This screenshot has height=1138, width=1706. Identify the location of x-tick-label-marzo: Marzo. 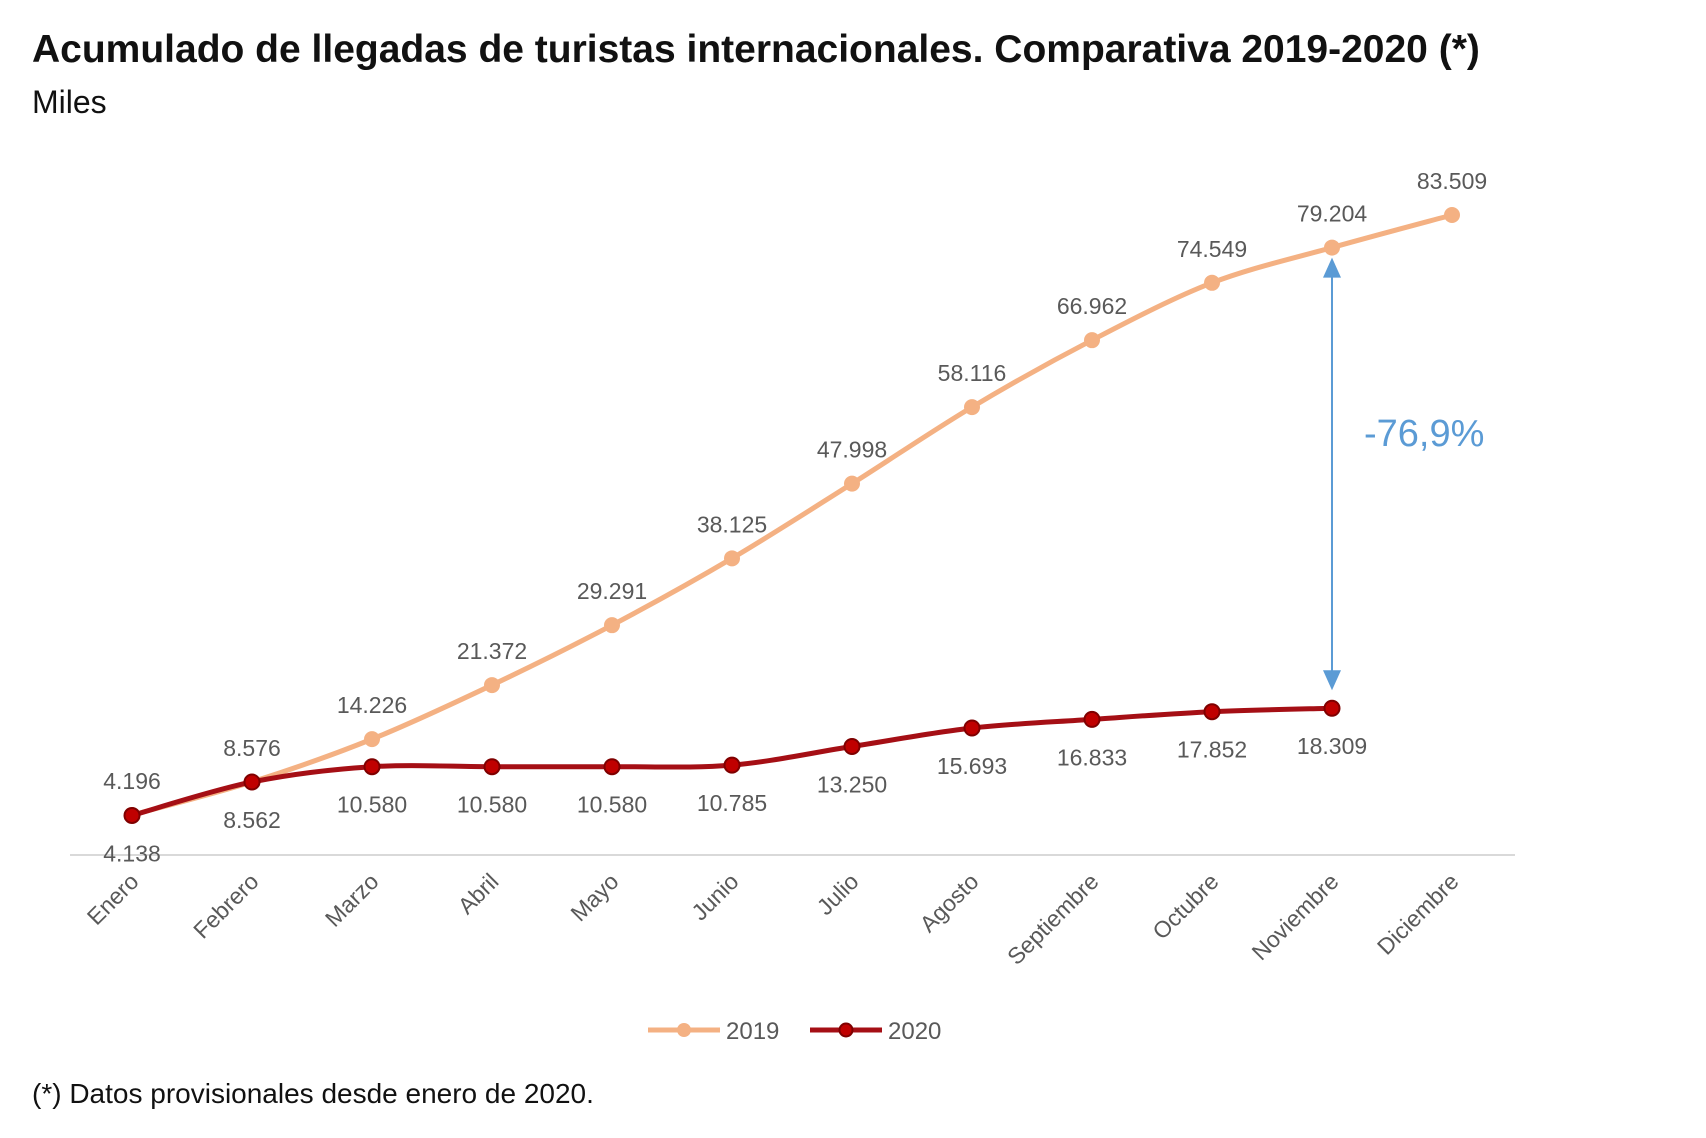
(352, 900).